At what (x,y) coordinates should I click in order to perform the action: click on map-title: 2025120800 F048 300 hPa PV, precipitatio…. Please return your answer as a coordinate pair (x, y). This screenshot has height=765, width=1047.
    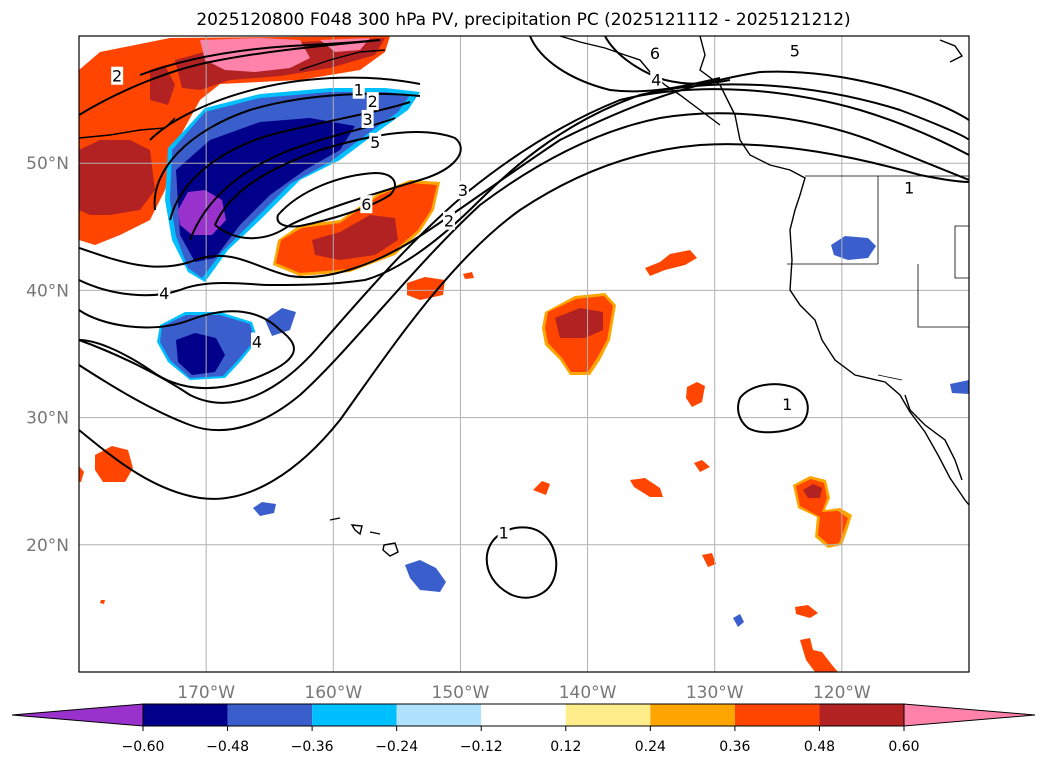
    Looking at the image, I should click on (523, 20).